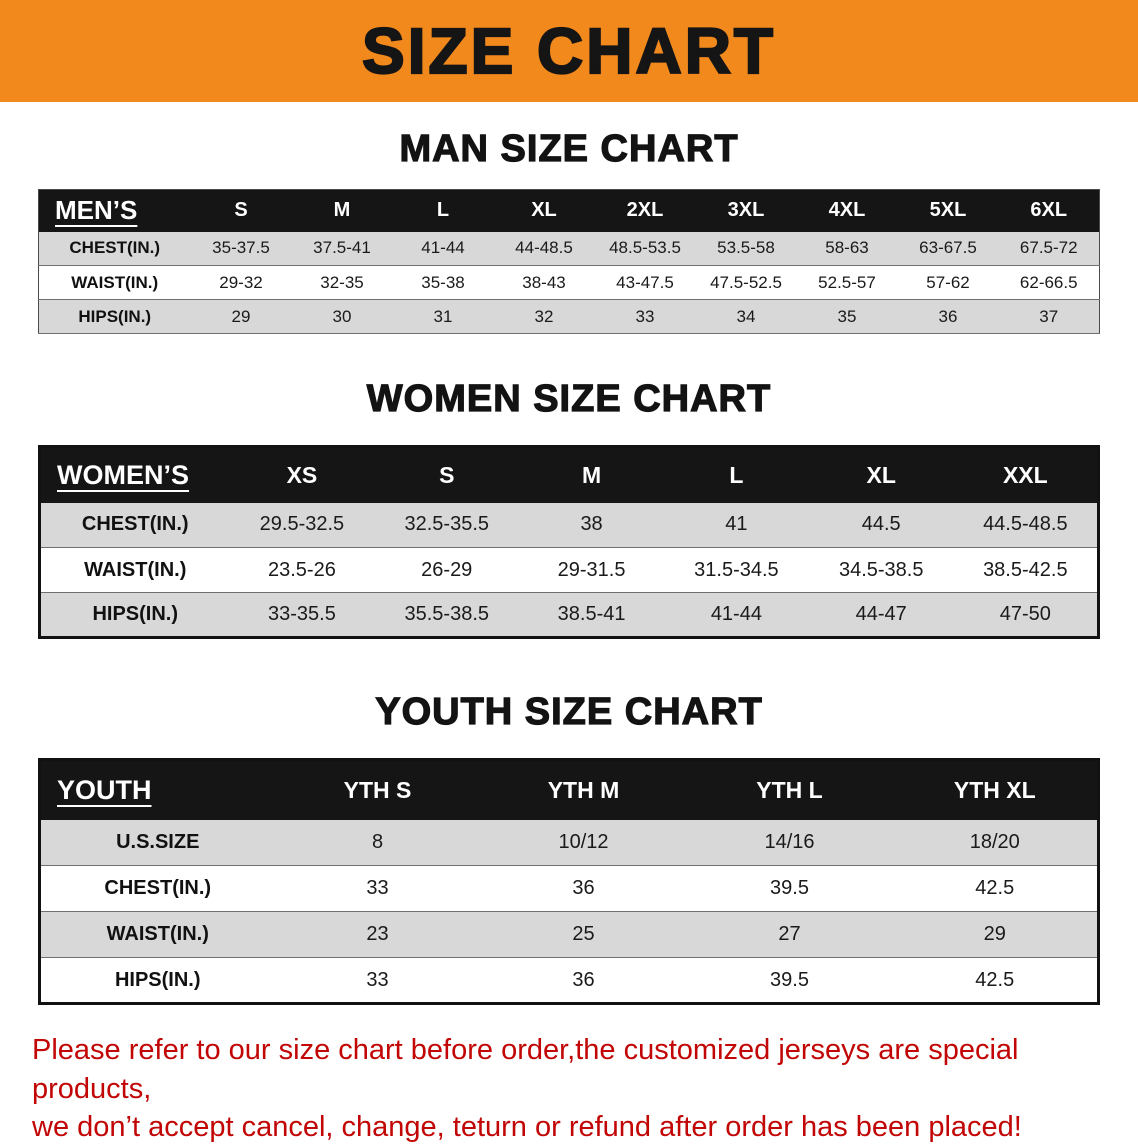 This screenshot has width=1138, height=1147. What do you see at coordinates (569, 398) in the screenshot?
I see `women-chart-title: WOMEN SIZE CHART` at bounding box center [569, 398].